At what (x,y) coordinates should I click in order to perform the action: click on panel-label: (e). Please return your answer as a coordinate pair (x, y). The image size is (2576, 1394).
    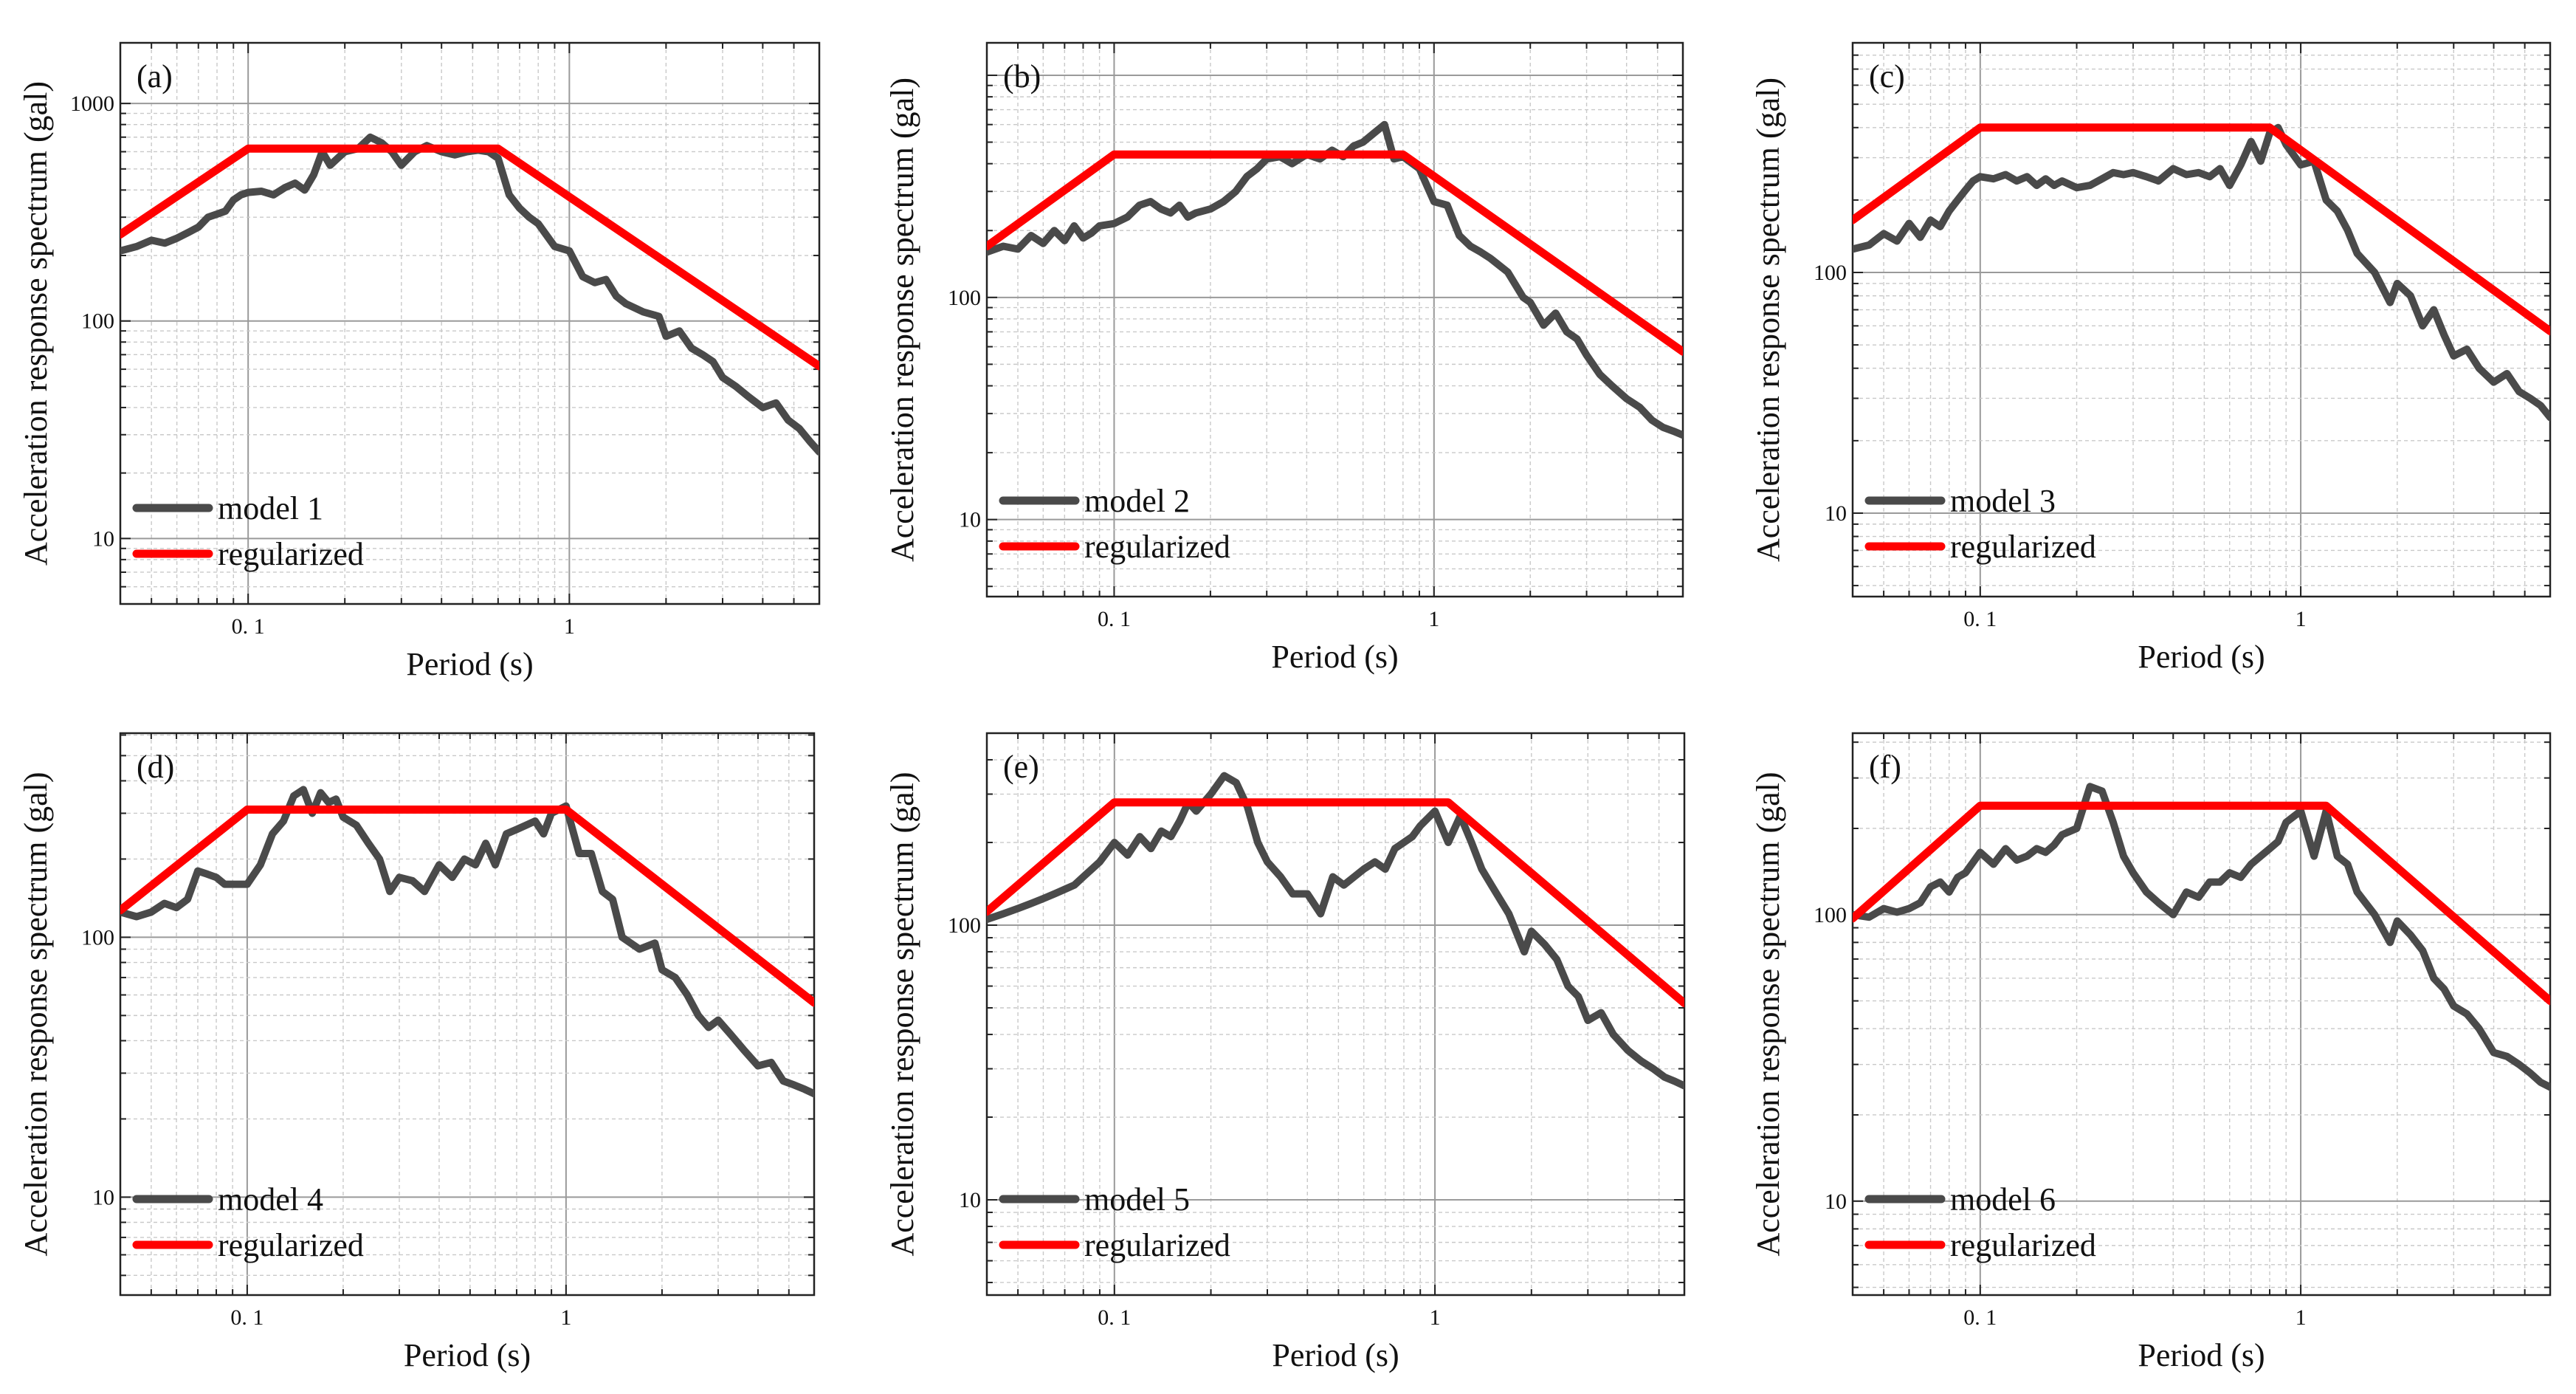
    Looking at the image, I should click on (1021, 767).